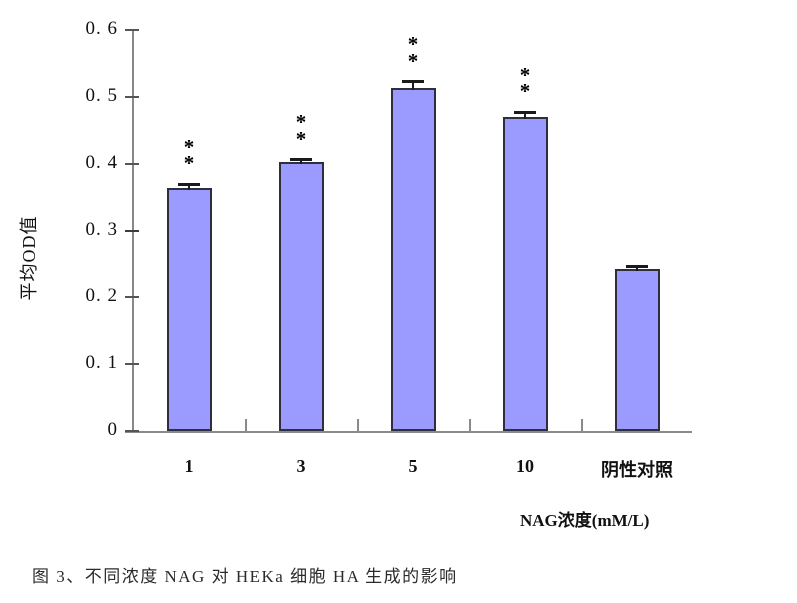 The height and width of the screenshot is (603, 797). What do you see at coordinates (83, 95) in the screenshot?
I see `y-tick-label-wrap: 0. 5` at bounding box center [83, 95].